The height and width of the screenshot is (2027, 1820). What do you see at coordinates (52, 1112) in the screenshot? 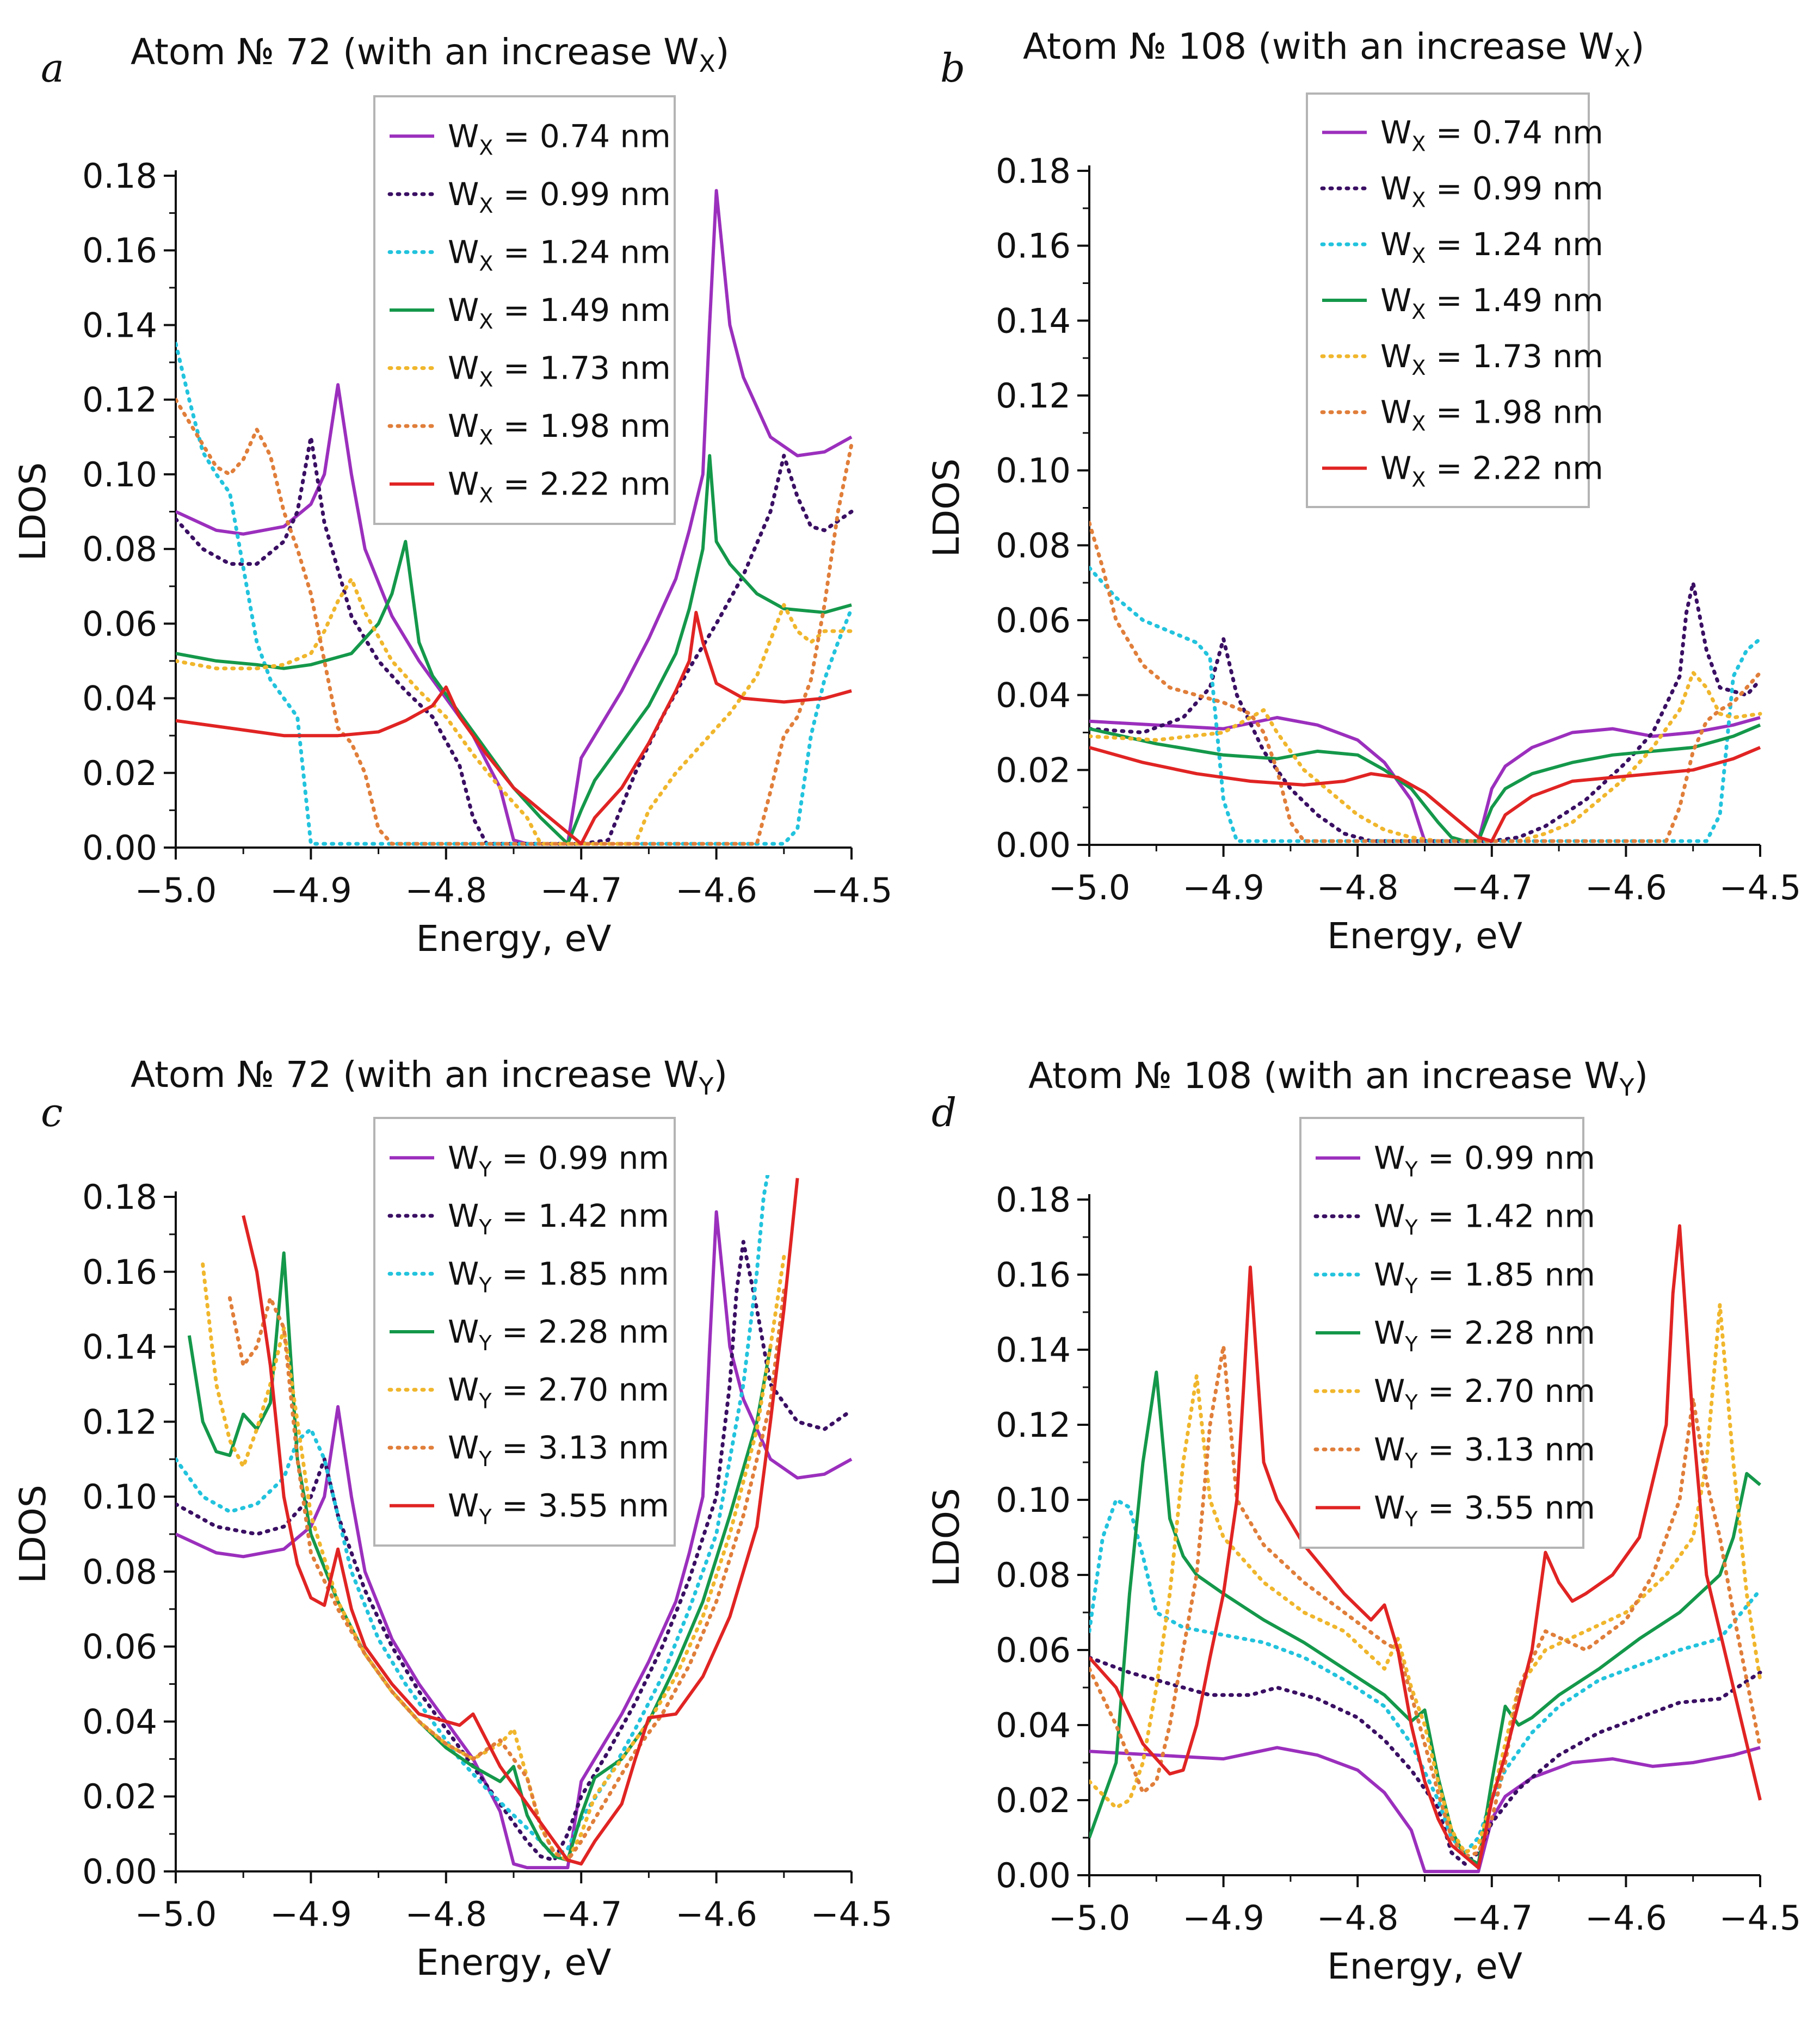
I see `panel-letter: c` at bounding box center [52, 1112].